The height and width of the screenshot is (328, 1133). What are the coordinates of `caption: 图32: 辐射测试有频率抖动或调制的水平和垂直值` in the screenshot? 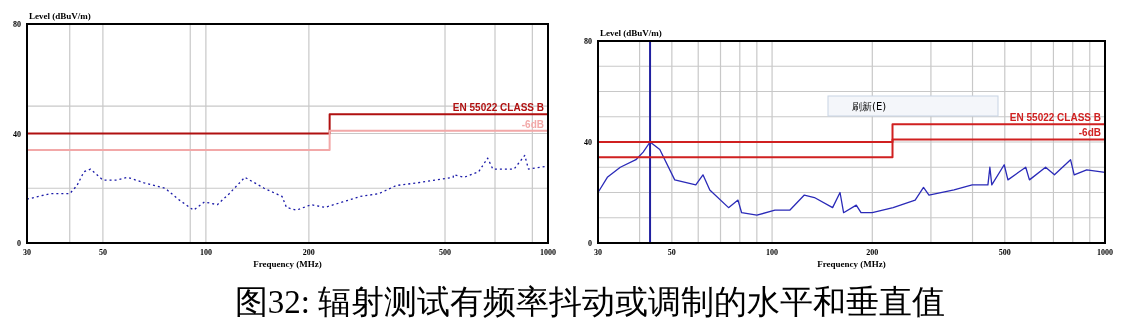 It's located at (590, 302).